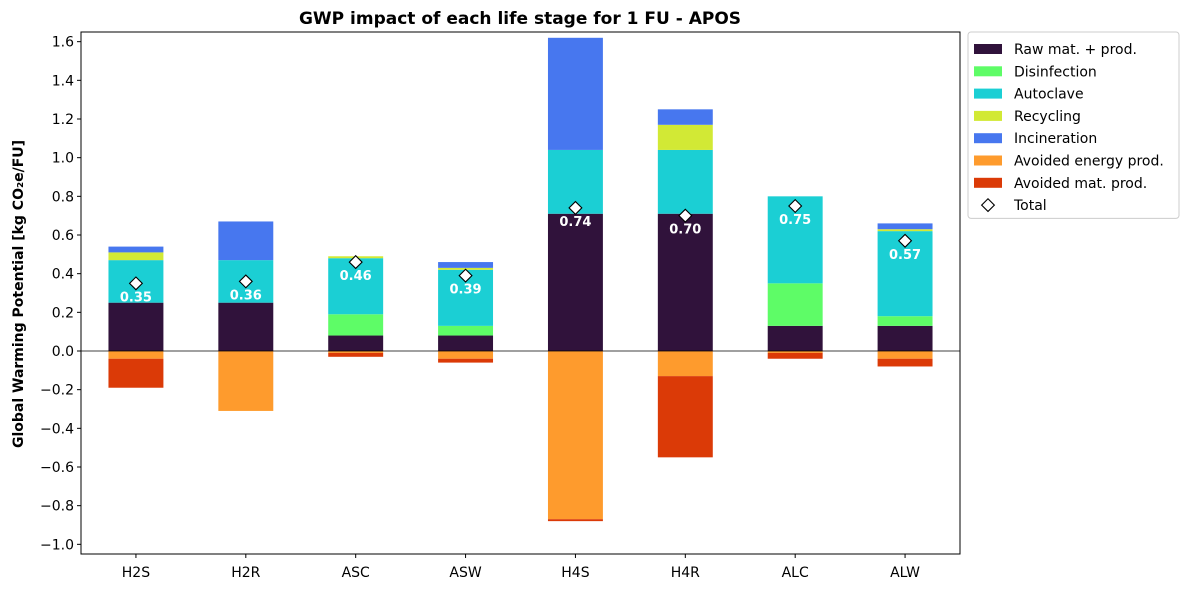 This screenshot has height=589, width=1189. What do you see at coordinates (136, 283) in the screenshot?
I see `total-marker-H2S` at bounding box center [136, 283].